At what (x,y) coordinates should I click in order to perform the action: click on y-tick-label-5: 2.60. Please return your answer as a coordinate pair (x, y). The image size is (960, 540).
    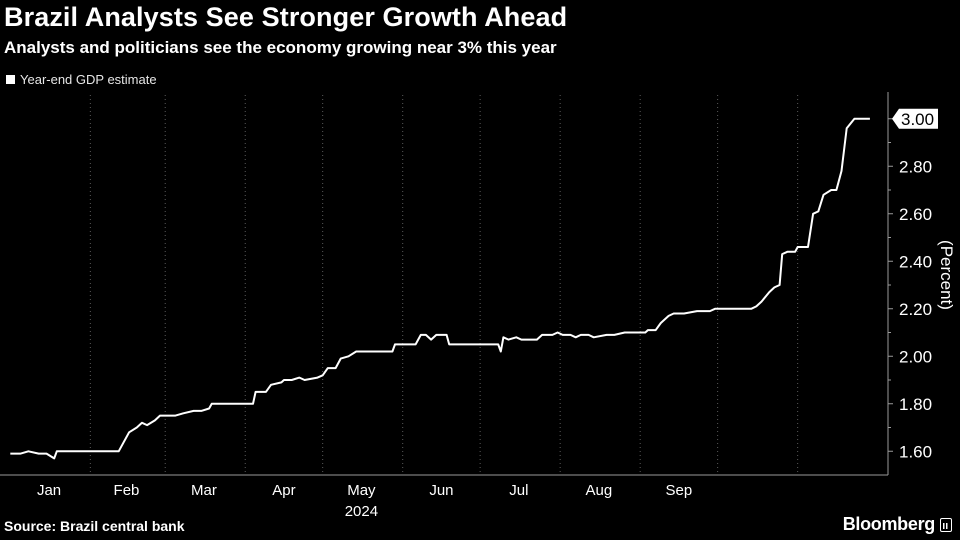
    Looking at the image, I should click on (915, 214).